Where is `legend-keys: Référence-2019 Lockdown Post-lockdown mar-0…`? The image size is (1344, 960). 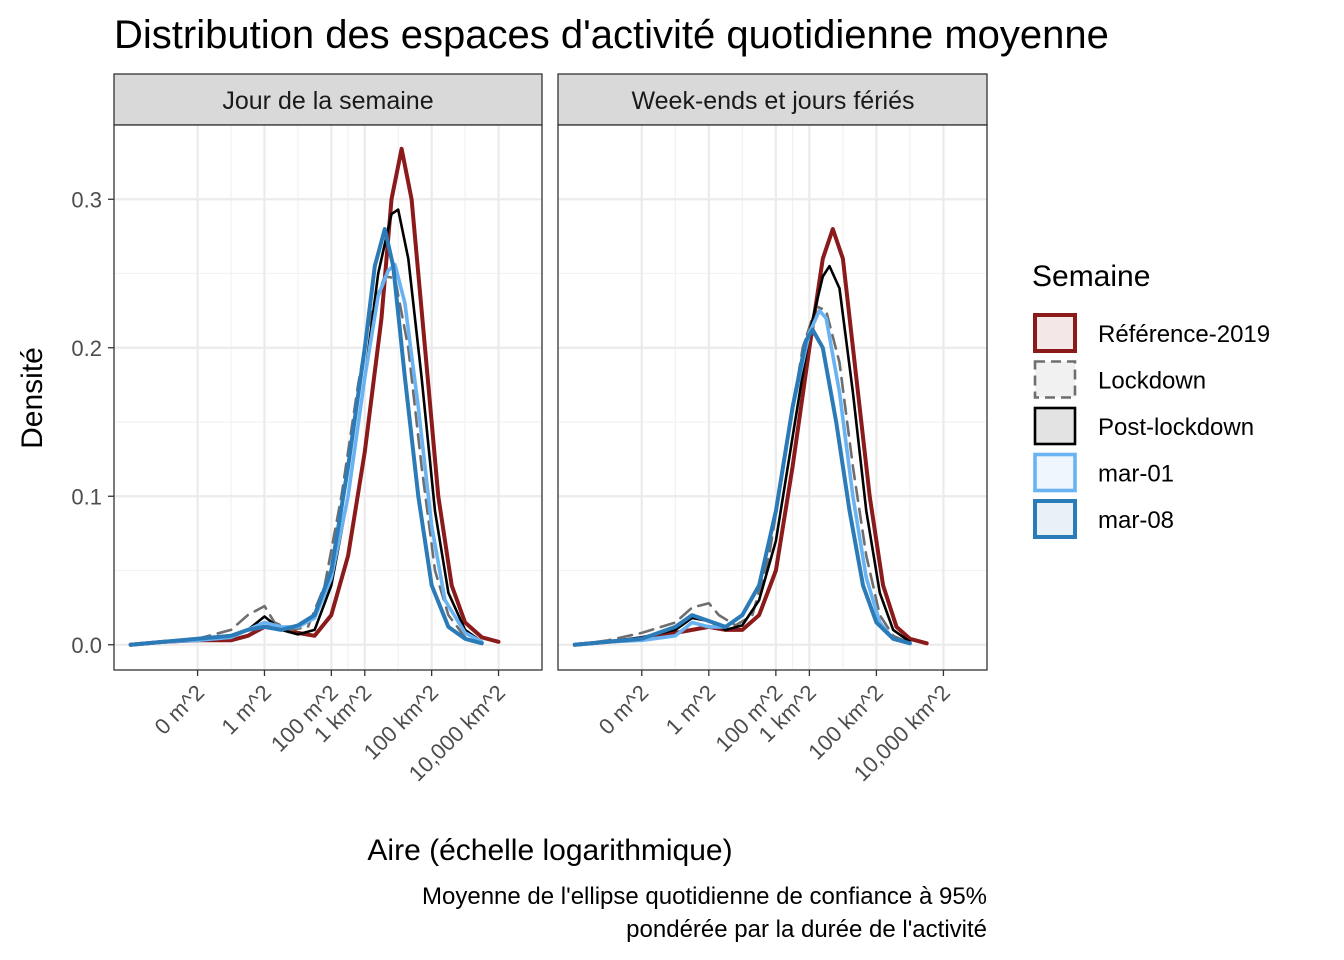 legend-keys: Référence-2019 Lockdown Post-lockdown mar-0… is located at coordinates (1151, 426).